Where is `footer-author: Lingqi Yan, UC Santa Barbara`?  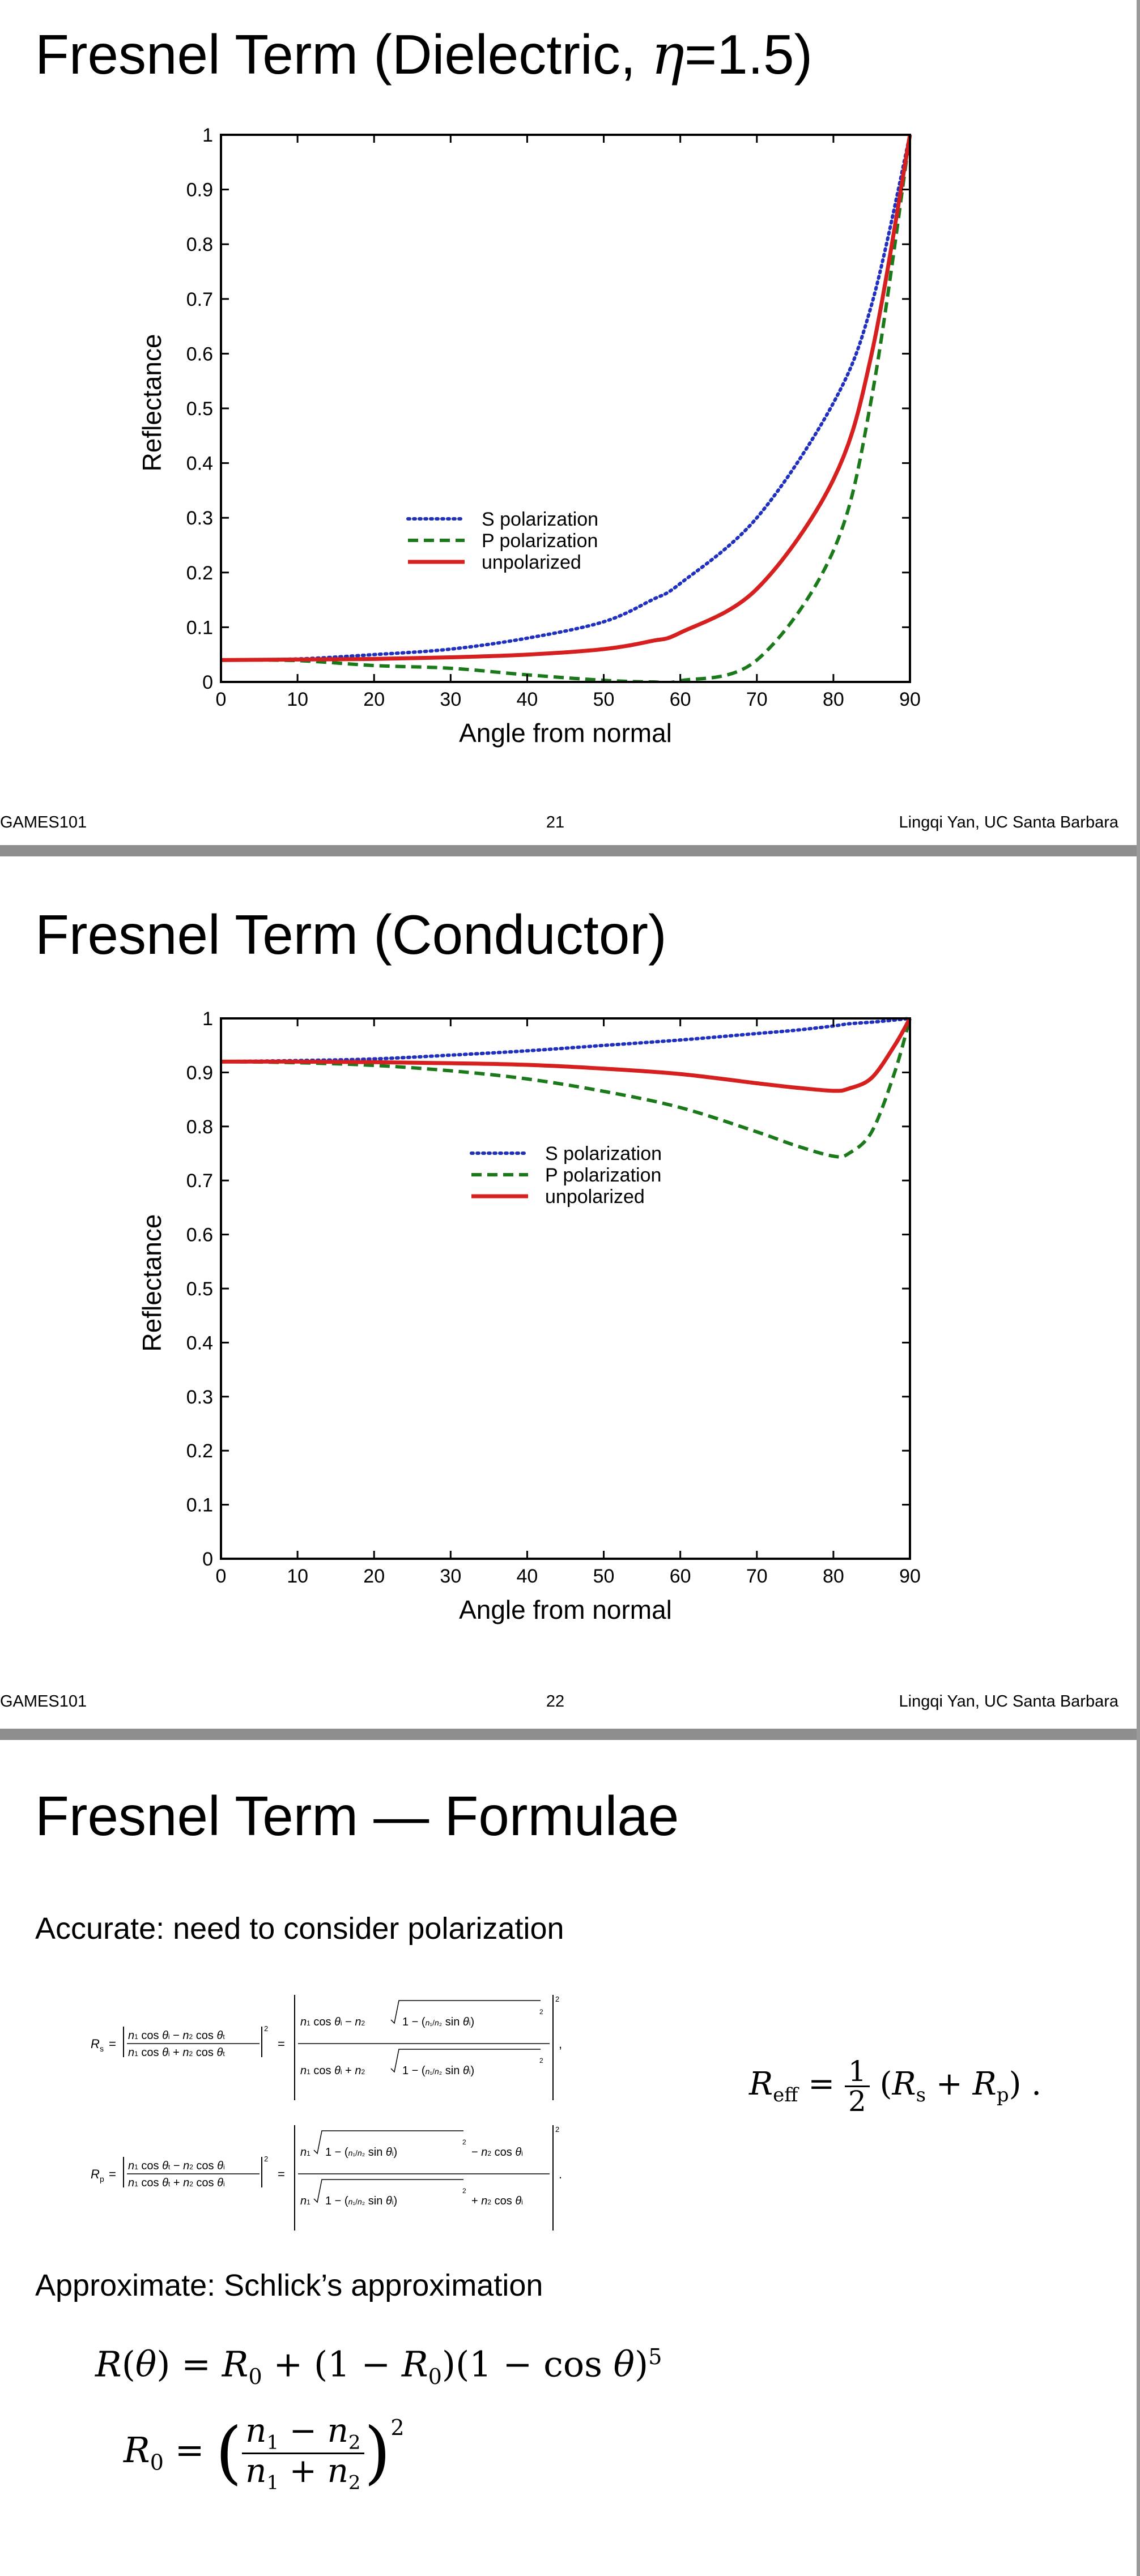 footer-author: Lingqi Yan, UC Santa Barbara is located at coordinates (1008, 822).